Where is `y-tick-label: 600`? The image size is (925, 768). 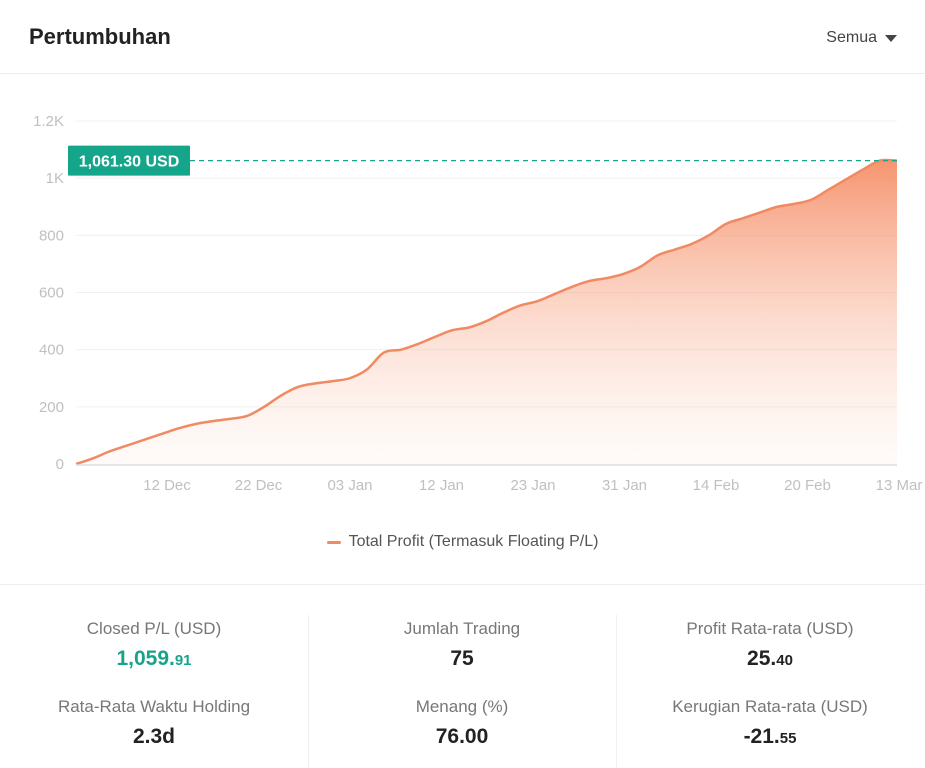 y-tick-label: 600 is located at coordinates (51, 293).